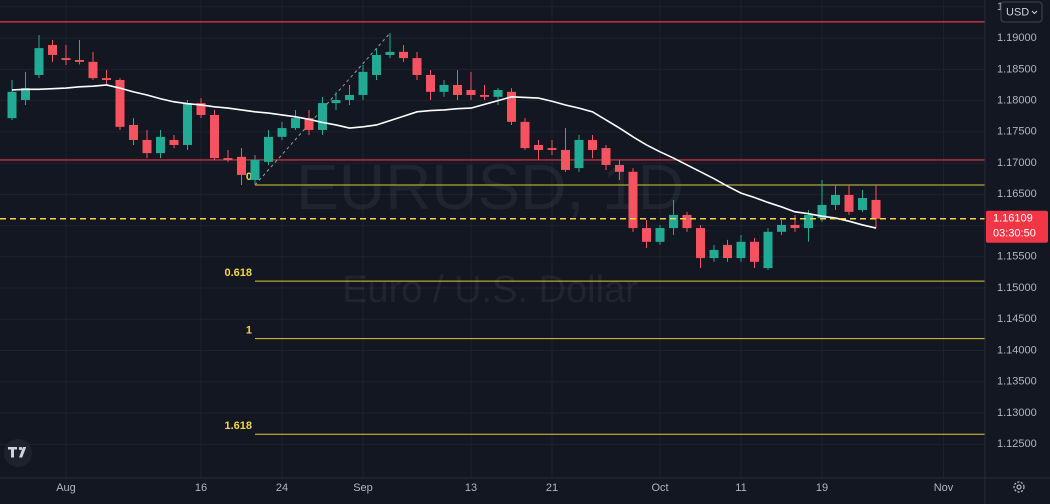  Describe the element at coordinates (1017, 257) in the screenshot. I see `y-tick-label: 1.15500` at that location.